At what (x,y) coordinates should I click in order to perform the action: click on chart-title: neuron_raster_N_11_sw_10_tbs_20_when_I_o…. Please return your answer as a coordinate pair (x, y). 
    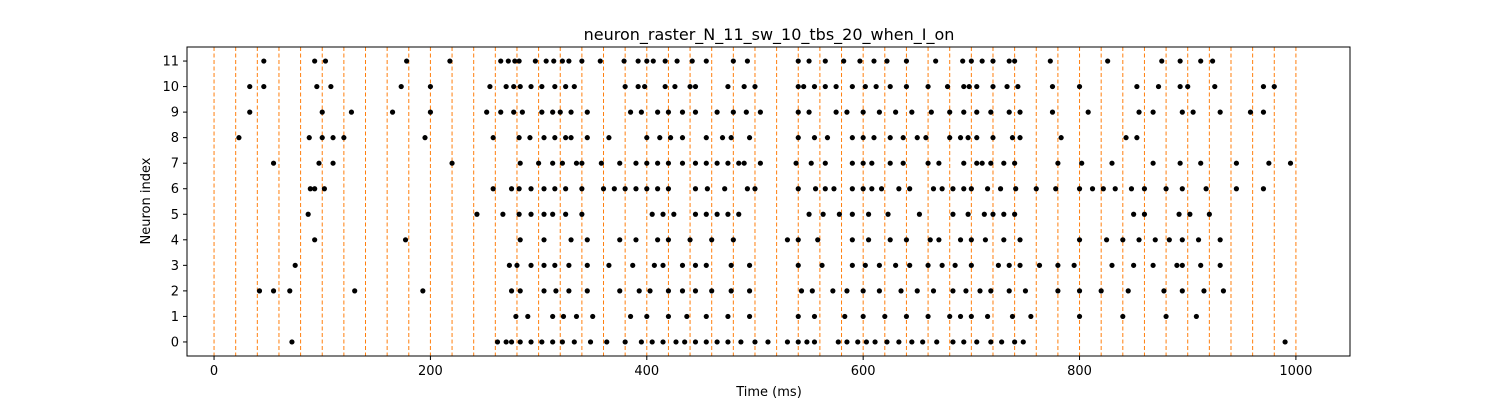
    Looking at the image, I should click on (769, 35).